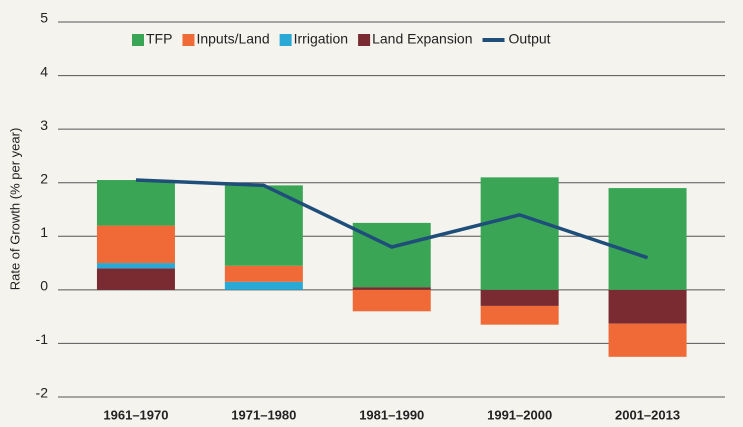  I want to click on y-tick-label: 3, so click(44, 125).